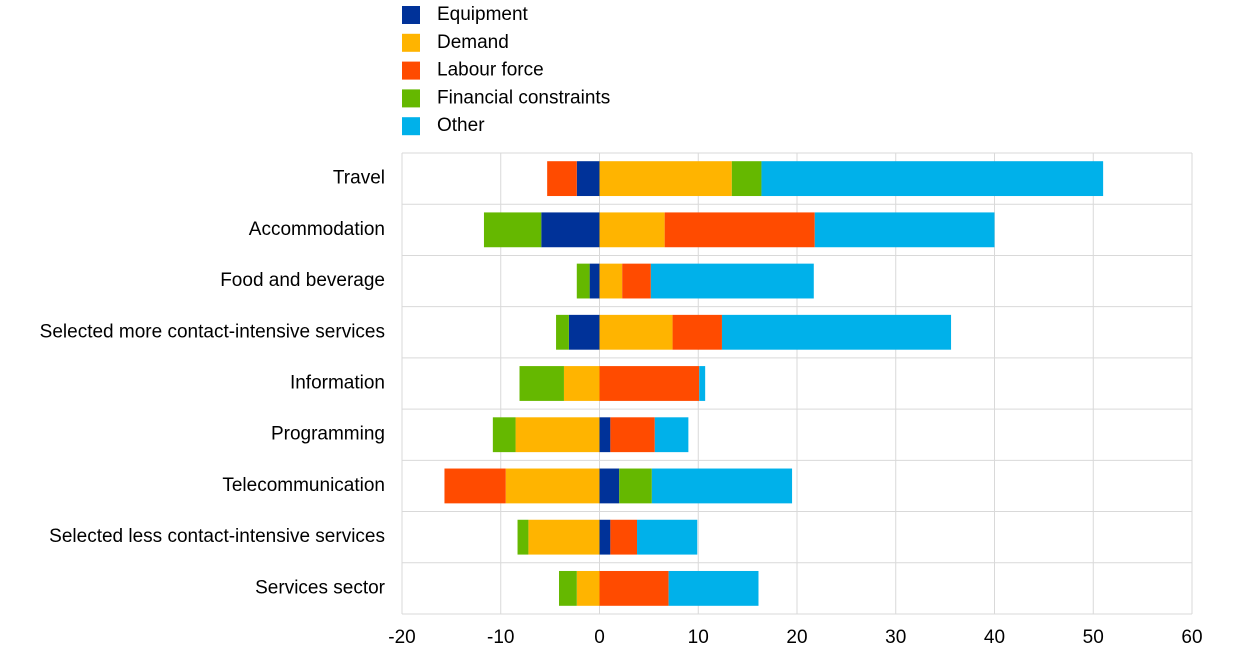  I want to click on x-tick-label: 10, so click(698, 637).